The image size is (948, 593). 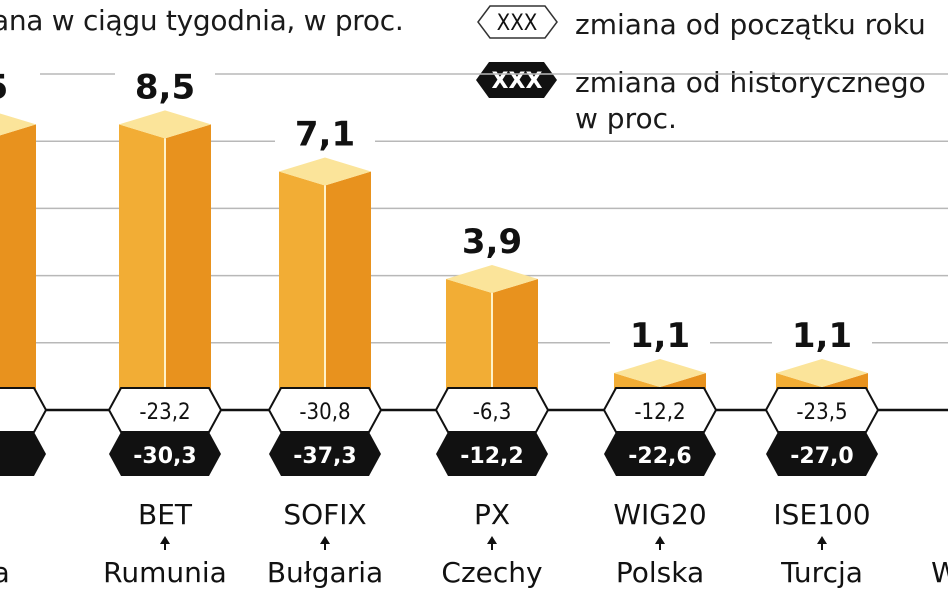 I want to click on ytd-change-value: -6,3, so click(x=492, y=412).